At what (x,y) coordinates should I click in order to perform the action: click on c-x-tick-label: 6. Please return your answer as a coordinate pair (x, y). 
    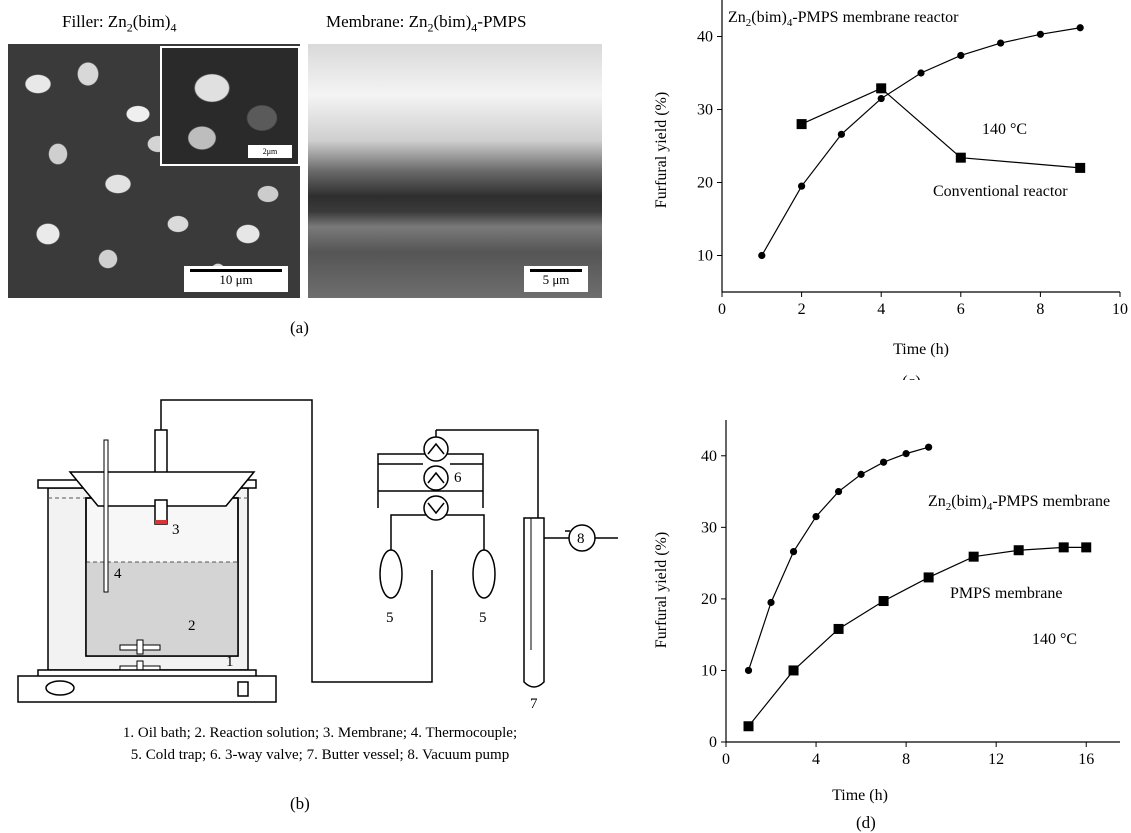
    Looking at the image, I should click on (961, 309).